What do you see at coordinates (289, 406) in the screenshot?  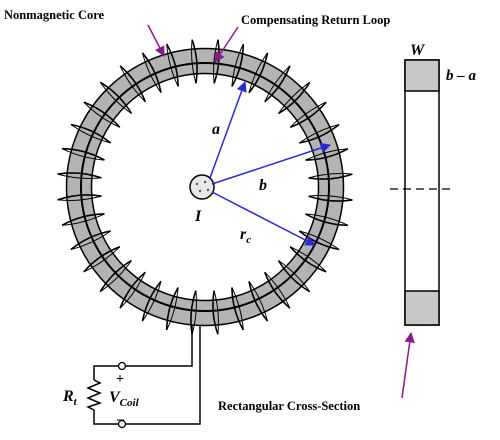 I see `label-rectangular-cross-section: Rectangular Cross-Section` at bounding box center [289, 406].